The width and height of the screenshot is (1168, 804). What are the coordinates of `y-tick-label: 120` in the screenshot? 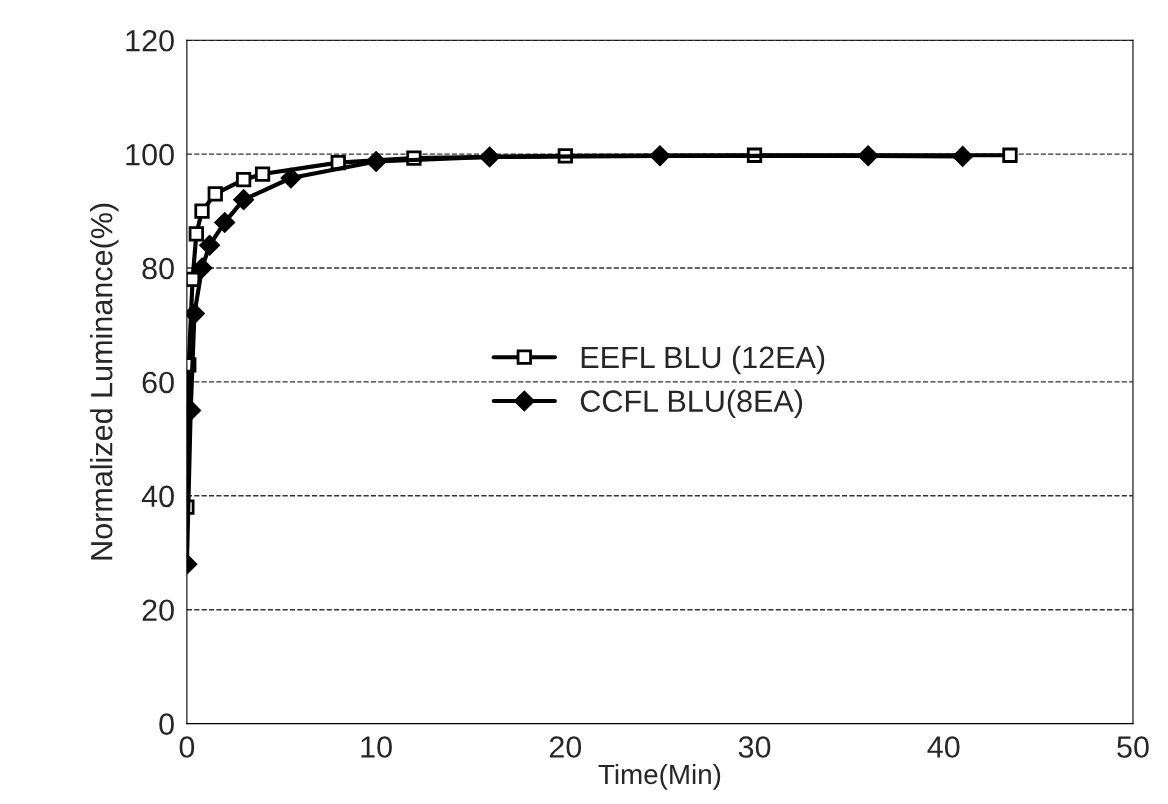 It's located at (150, 40).